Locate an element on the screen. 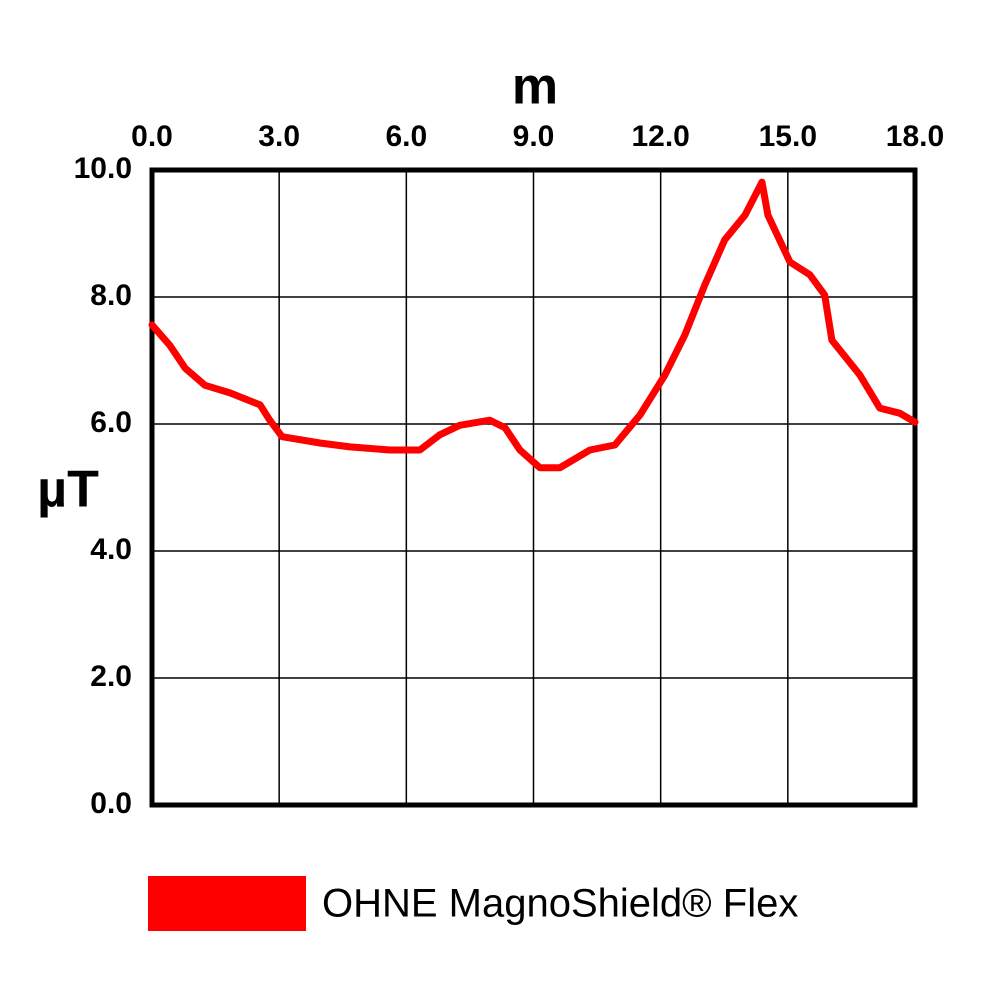  x-tick-label: 6.0 is located at coordinates (406, 136).